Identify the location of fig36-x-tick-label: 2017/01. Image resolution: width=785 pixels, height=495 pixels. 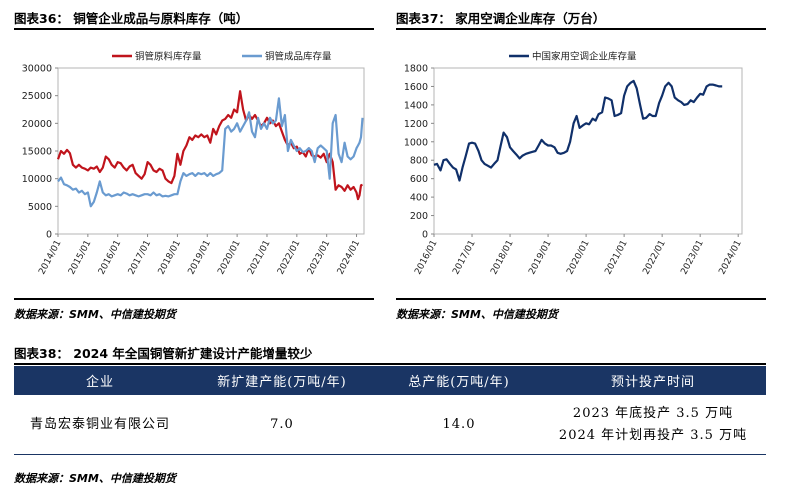
(140, 258).